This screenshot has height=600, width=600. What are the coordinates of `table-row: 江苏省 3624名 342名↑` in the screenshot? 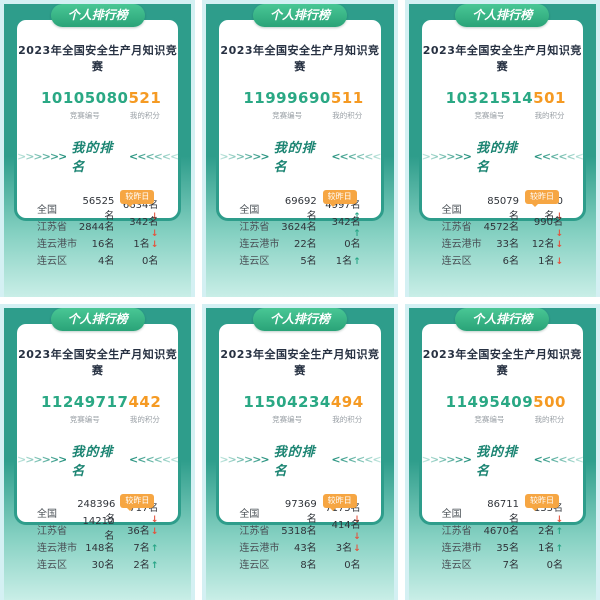 It's located at (300, 227).